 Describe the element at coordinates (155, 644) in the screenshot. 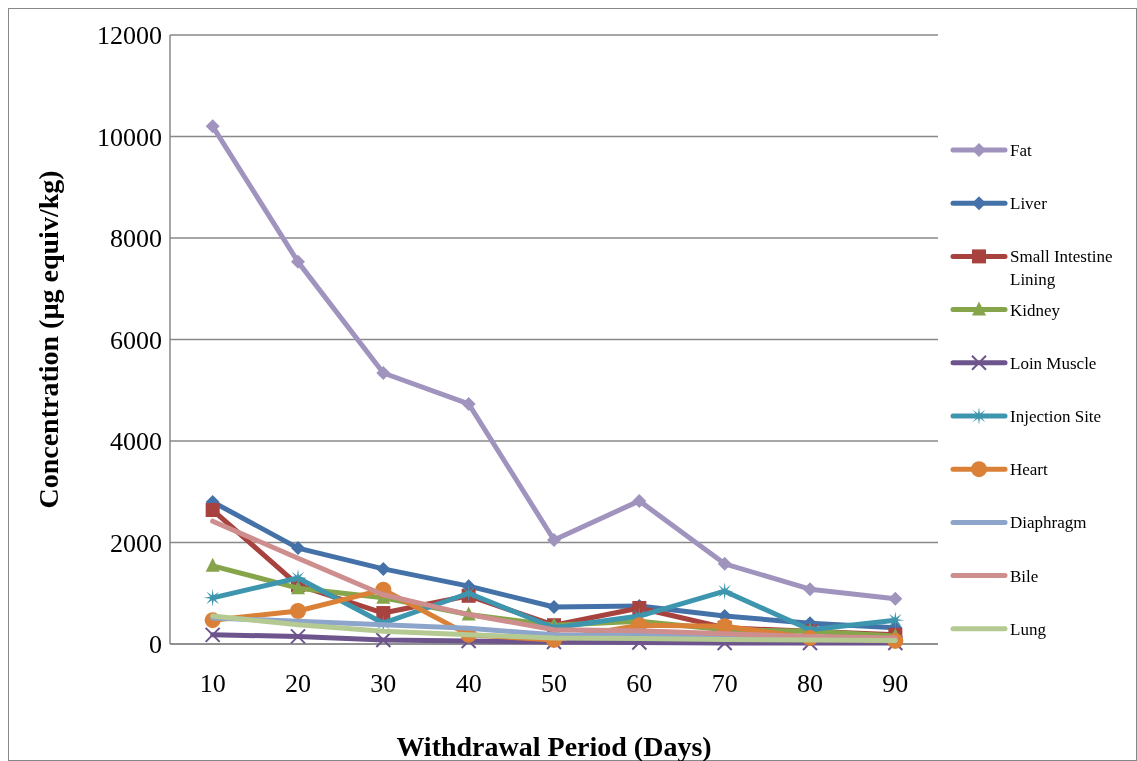

I see `y-tick-label: 0` at that location.